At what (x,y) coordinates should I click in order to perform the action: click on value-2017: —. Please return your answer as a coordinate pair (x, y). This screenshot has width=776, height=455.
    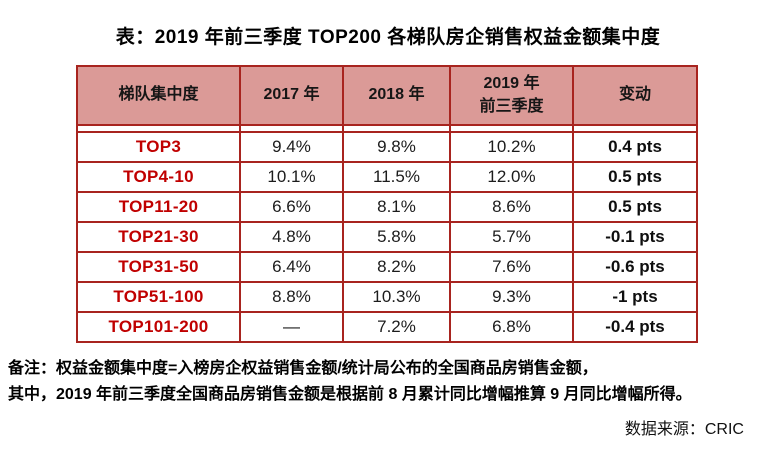
    Looking at the image, I should click on (291, 327).